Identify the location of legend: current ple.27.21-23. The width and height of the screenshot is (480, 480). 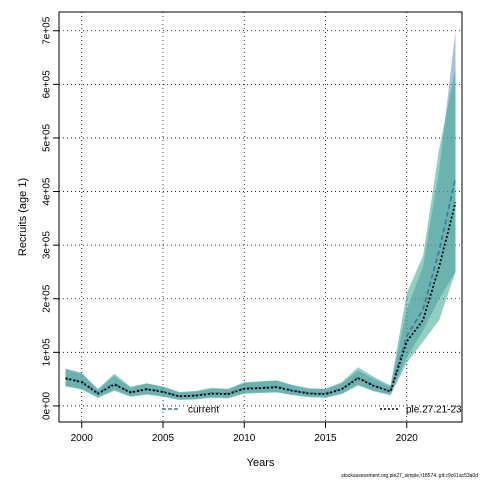
(312, 410).